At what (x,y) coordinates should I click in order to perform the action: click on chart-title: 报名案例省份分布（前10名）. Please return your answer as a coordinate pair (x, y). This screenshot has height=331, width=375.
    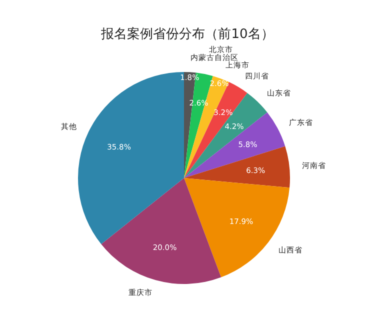
    Looking at the image, I should click on (187, 34).